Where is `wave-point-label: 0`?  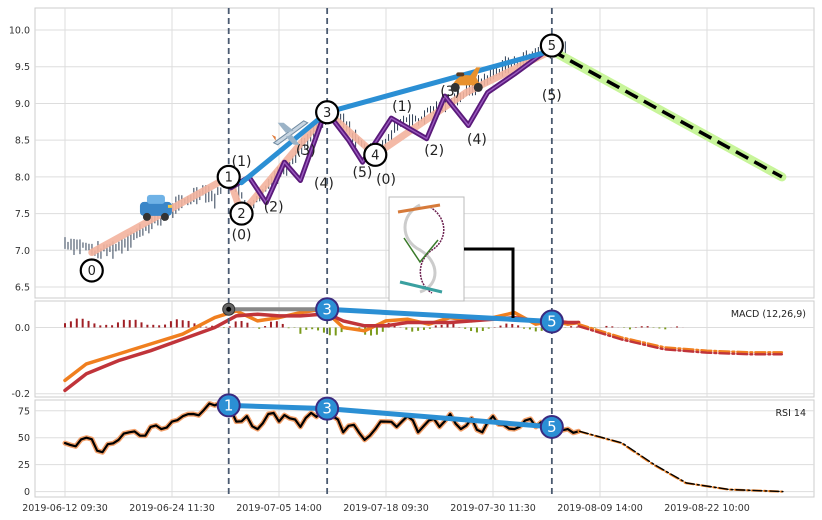 wave-point-label: 0 is located at coordinates (92, 271).